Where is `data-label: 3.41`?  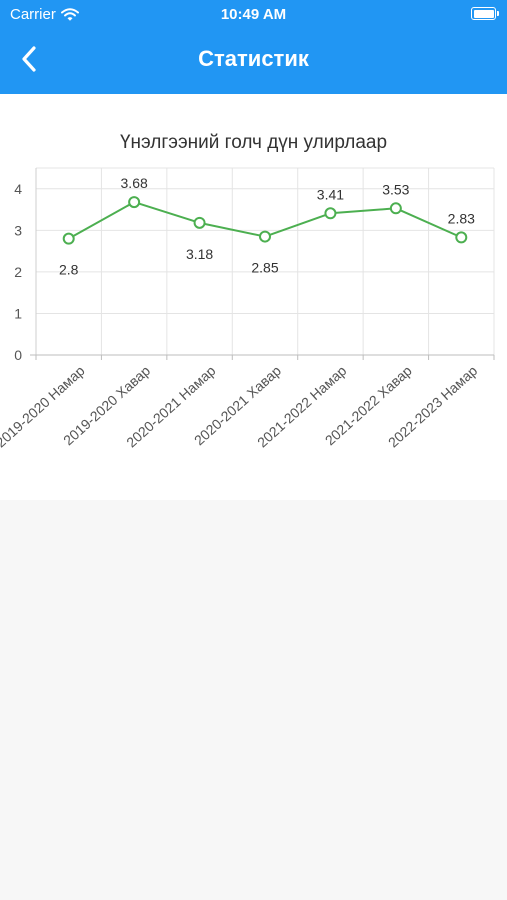 data-label: 3.41 is located at coordinates (330, 194).